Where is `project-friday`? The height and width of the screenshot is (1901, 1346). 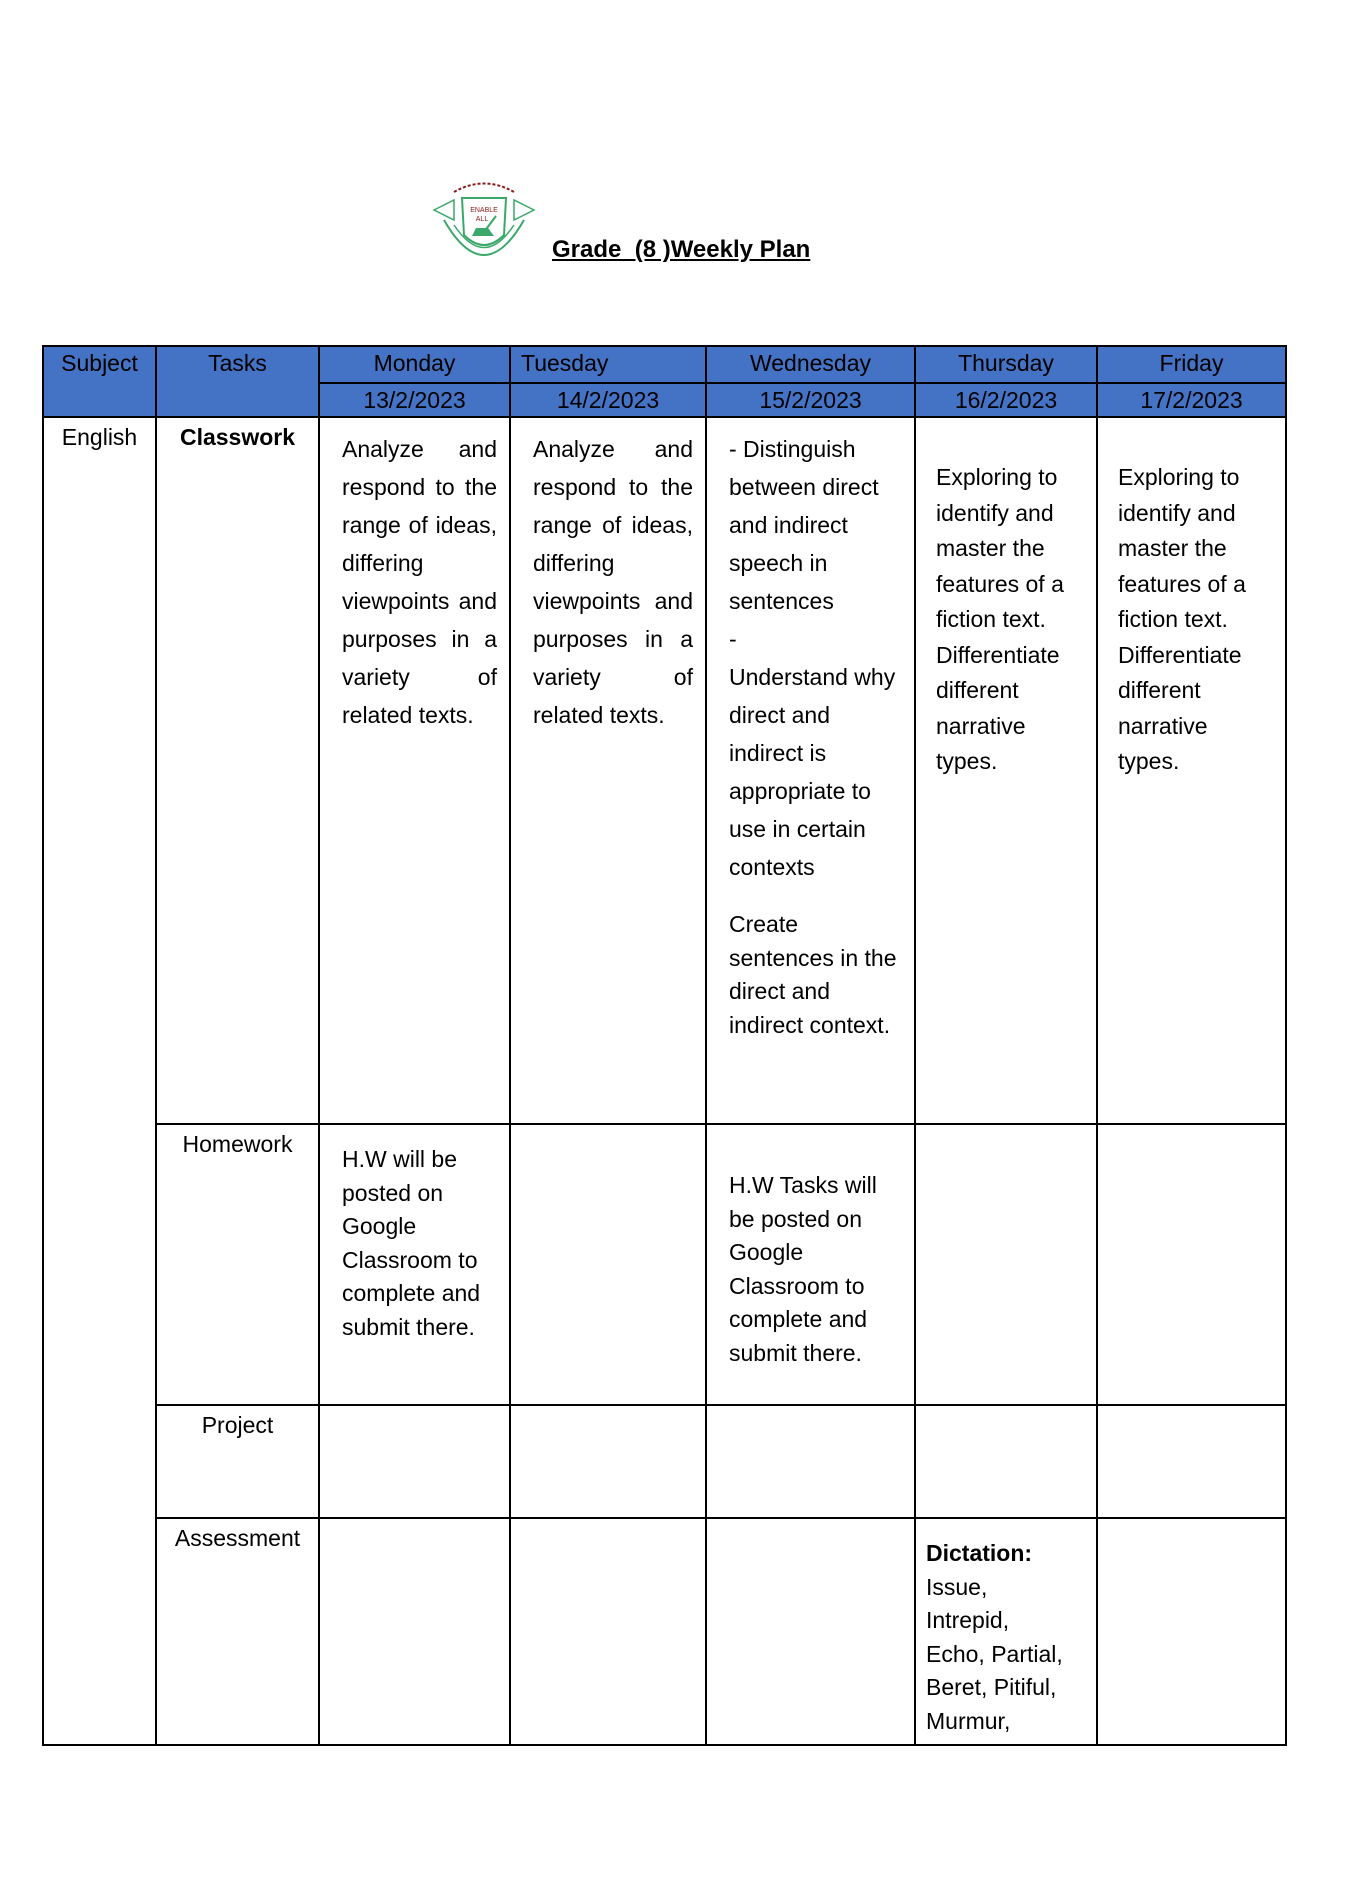 project-friday is located at coordinates (1191, 1461).